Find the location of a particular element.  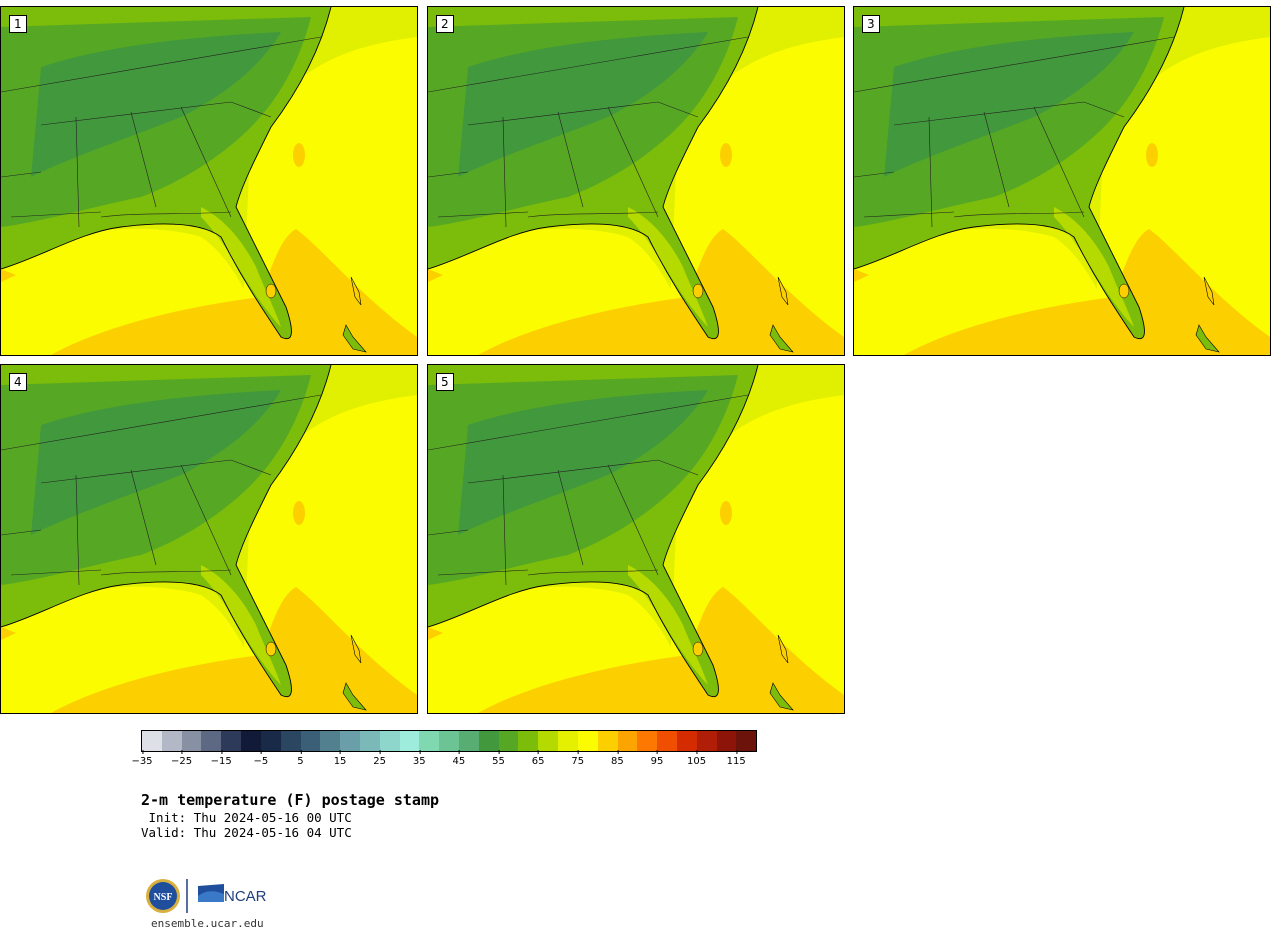

member-map-2: 2 is located at coordinates (636, 181).